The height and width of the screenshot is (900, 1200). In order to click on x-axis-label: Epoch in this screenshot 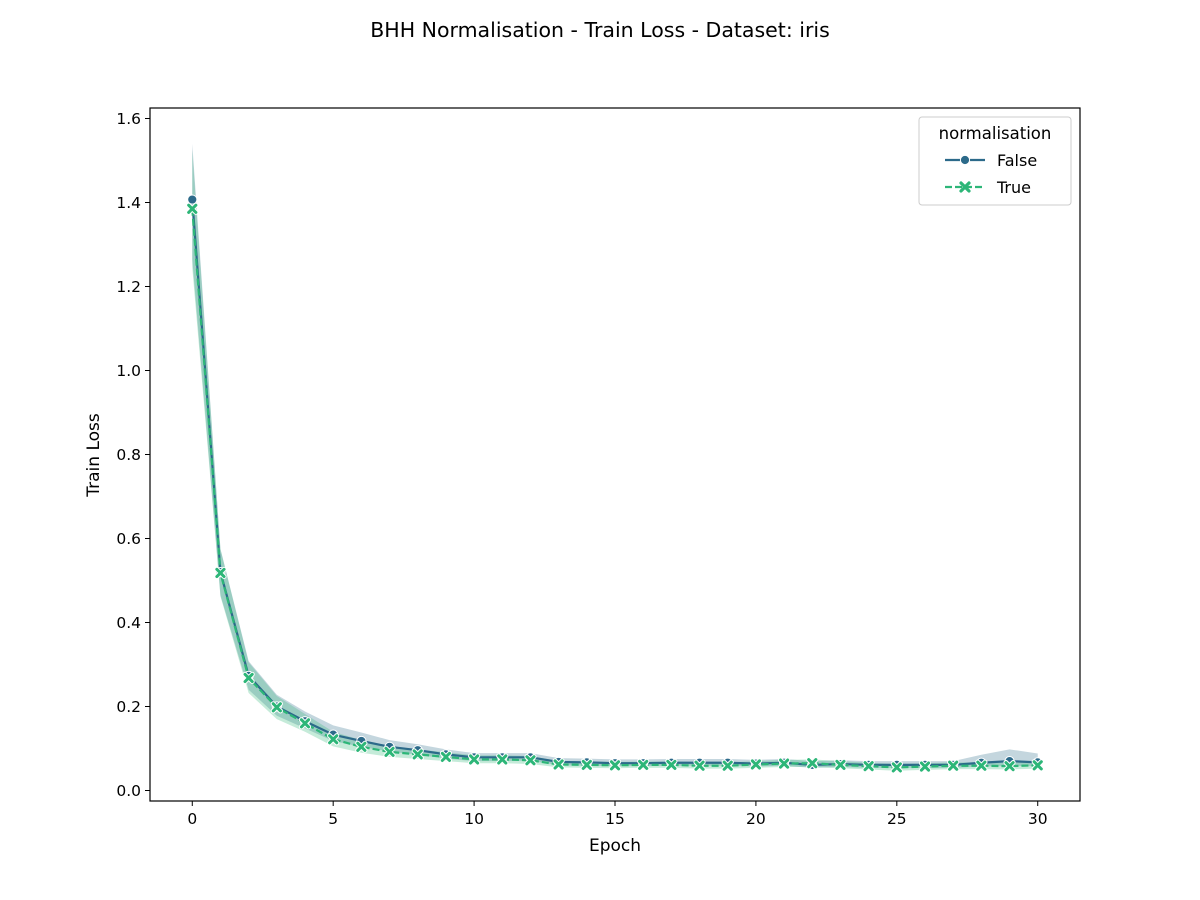, I will do `click(615, 846)`.